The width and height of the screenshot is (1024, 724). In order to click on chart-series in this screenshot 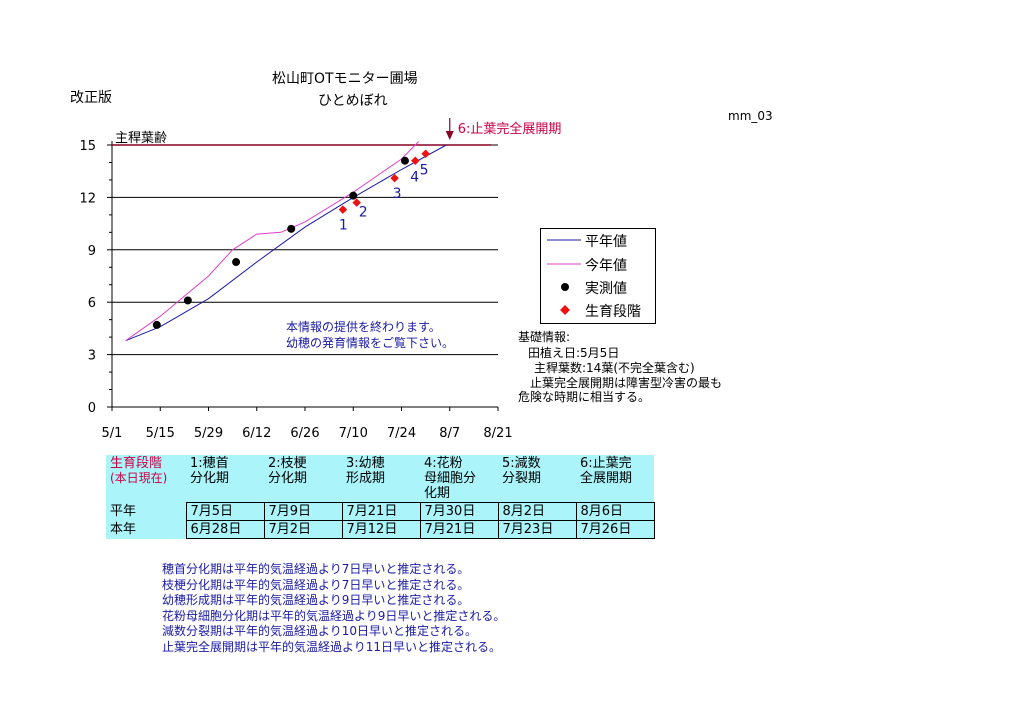, I will do `click(302, 241)`.